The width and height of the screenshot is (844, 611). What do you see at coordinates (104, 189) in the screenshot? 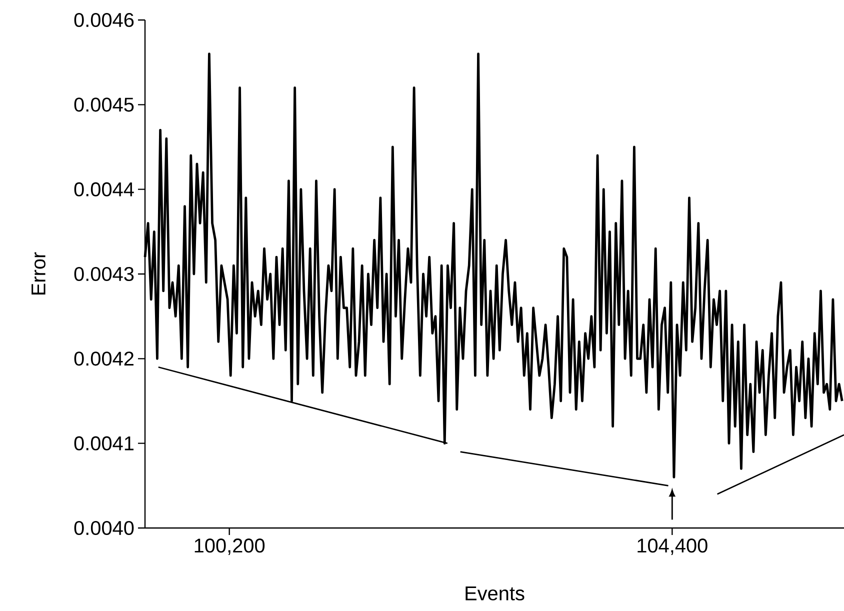
I see `y-tick-label: 0.0044` at bounding box center [104, 189].